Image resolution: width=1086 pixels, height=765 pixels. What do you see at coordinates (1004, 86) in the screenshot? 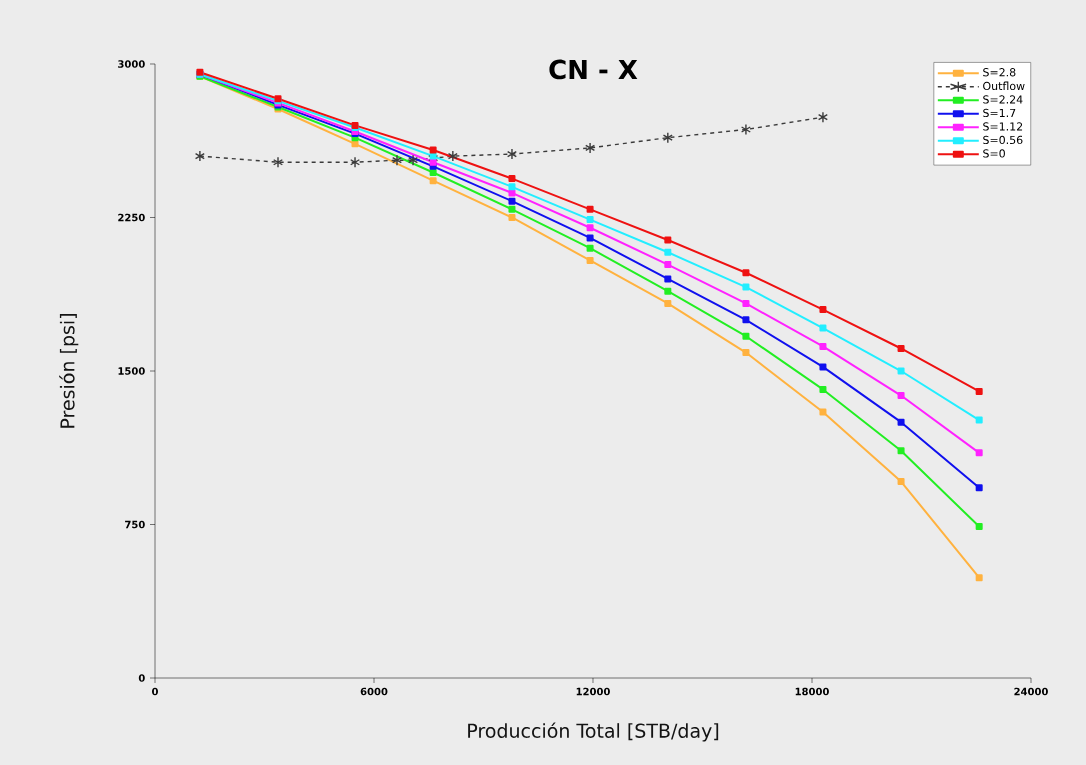
I see `legend-label: Outflow` at bounding box center [1004, 86].